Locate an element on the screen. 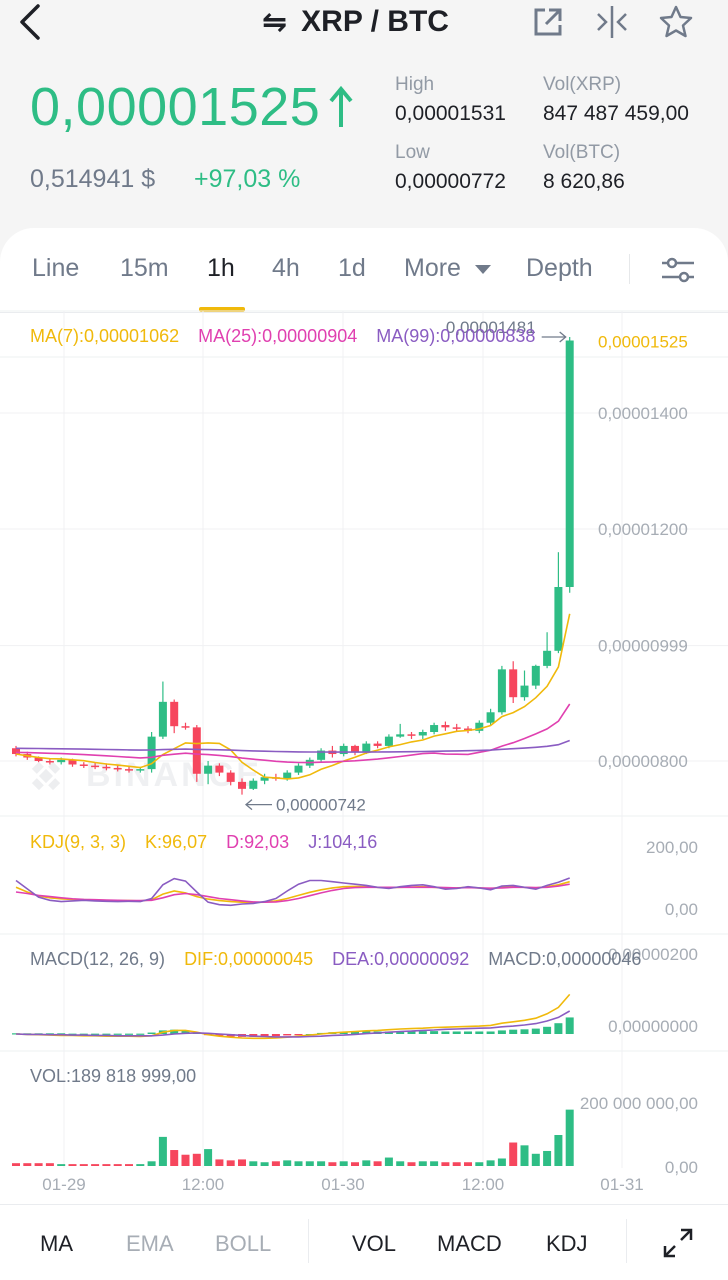 The width and height of the screenshot is (728, 1280). pair-title: ⇋ XRP / BTC is located at coordinates (355, 22).